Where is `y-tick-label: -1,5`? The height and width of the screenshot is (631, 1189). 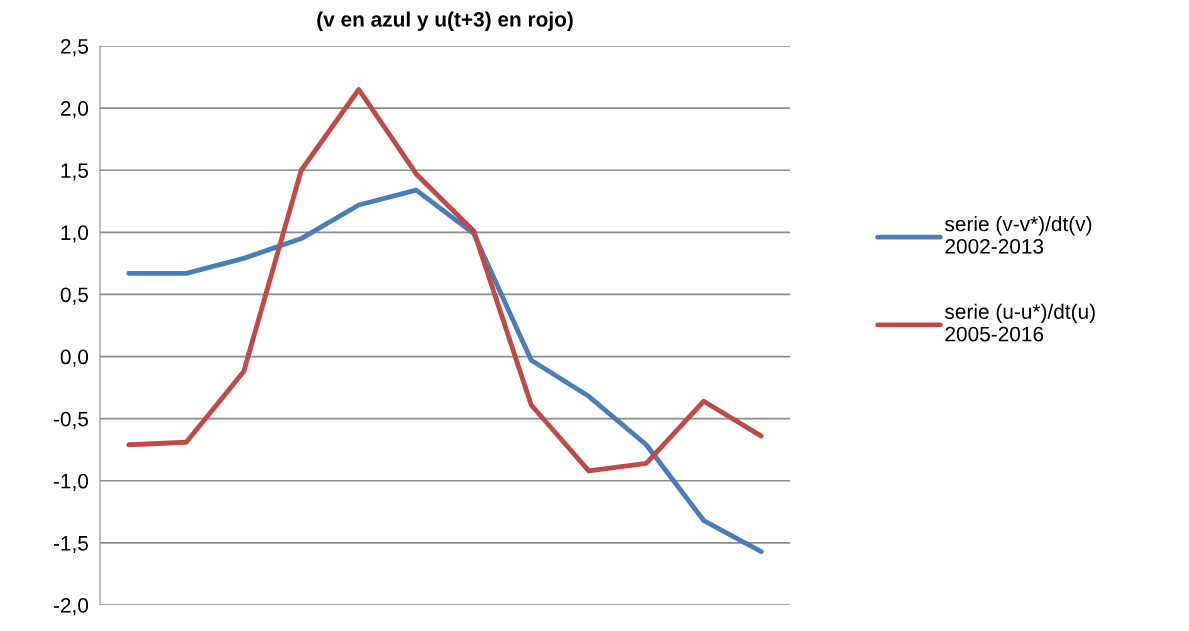 y-tick-label: -1,5 is located at coordinates (71, 545).